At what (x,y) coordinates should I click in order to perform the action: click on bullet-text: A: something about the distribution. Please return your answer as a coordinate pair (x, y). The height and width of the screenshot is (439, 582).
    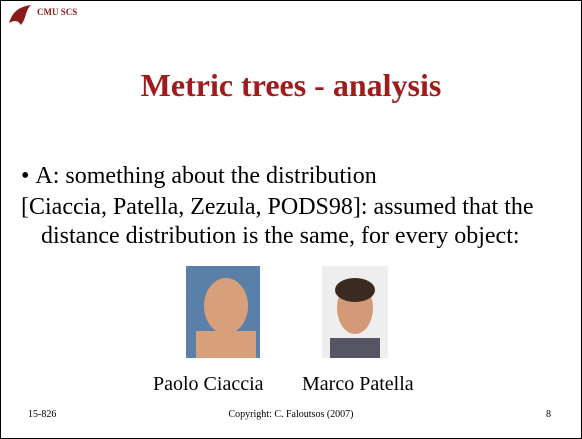
    Looking at the image, I should click on (206, 176).